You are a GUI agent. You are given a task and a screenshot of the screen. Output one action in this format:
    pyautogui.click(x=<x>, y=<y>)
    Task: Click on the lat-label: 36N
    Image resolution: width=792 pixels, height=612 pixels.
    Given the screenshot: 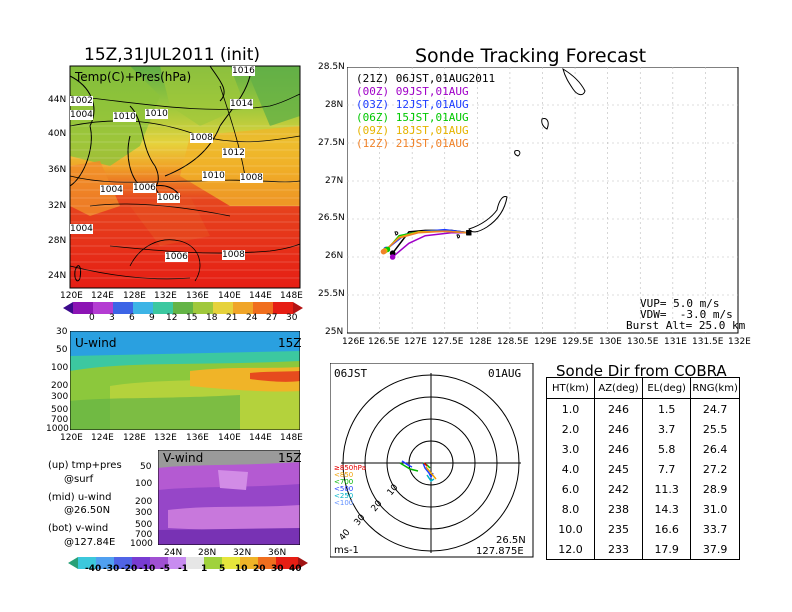 What is the action you would take?
    pyautogui.click(x=57, y=170)
    